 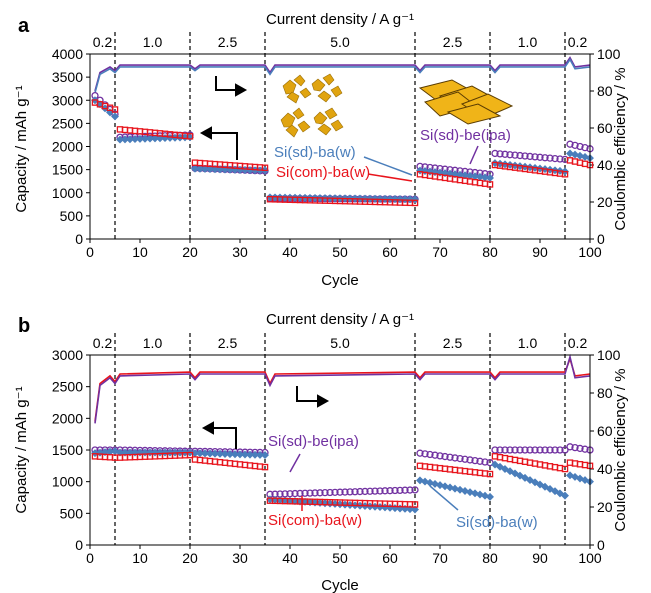 I want to click on panel-a-ce-lines, so click(x=342, y=75).